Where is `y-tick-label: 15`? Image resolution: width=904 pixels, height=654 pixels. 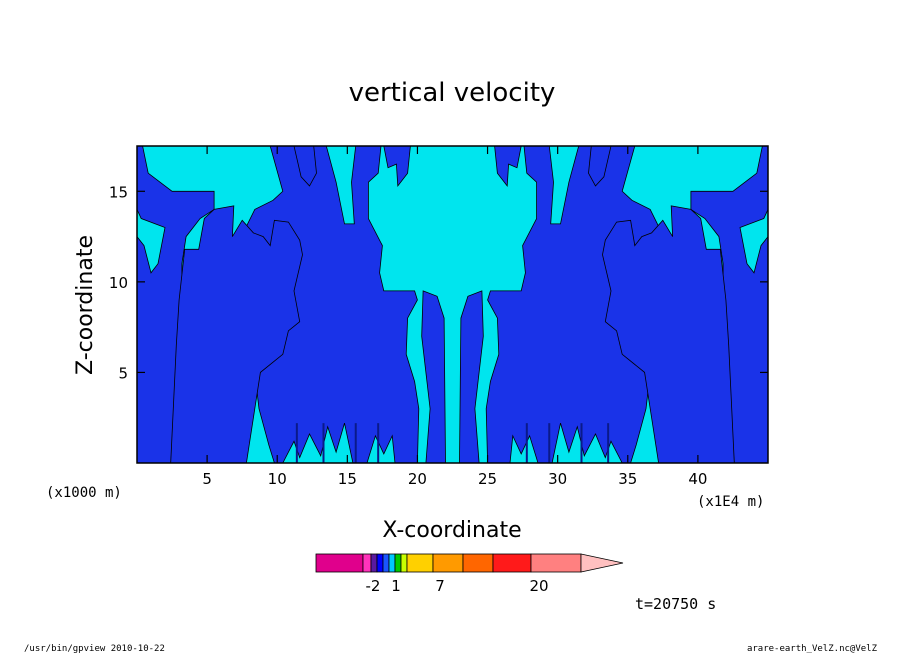
y-tick-label: 15 is located at coordinates (118, 192).